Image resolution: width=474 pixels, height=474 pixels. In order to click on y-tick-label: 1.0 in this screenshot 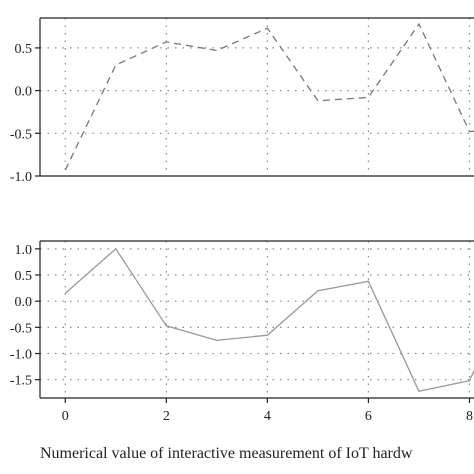, I will do `click(24, 250)`.